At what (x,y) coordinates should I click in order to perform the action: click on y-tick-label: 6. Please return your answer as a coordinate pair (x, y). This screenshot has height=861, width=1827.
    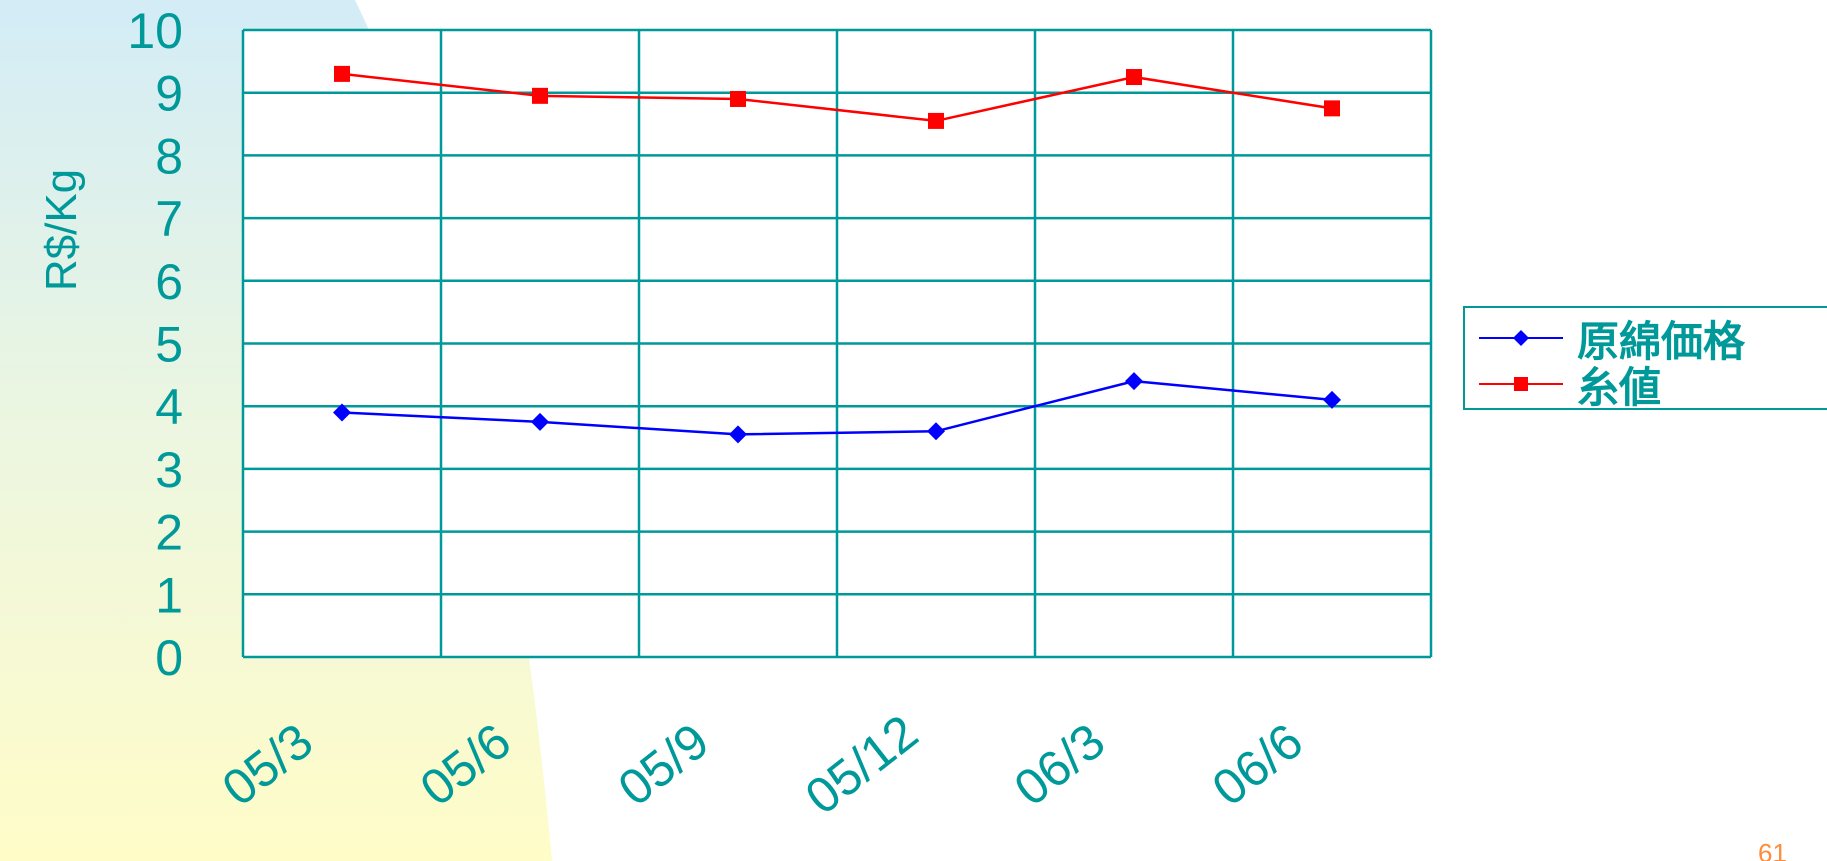
    Looking at the image, I should click on (169, 282).